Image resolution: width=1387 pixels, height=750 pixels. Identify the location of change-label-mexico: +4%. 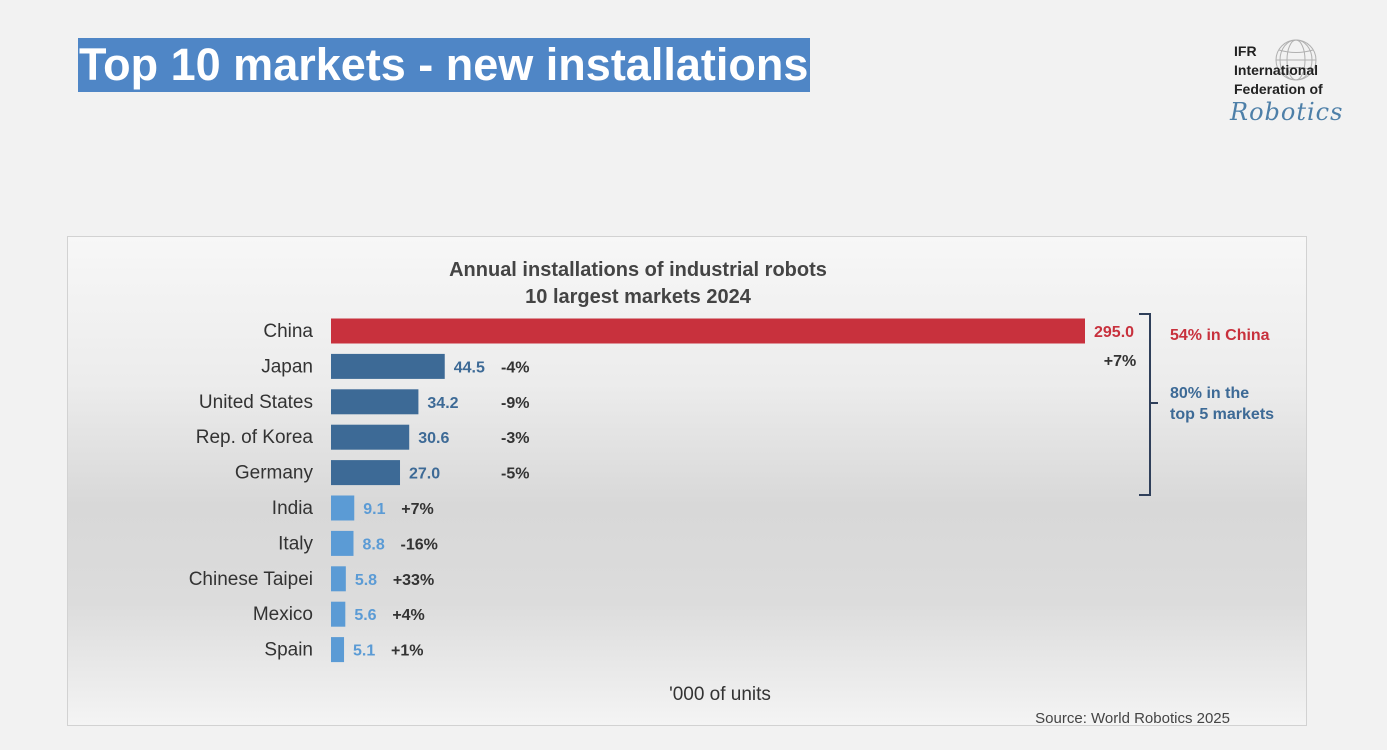
(408, 615).